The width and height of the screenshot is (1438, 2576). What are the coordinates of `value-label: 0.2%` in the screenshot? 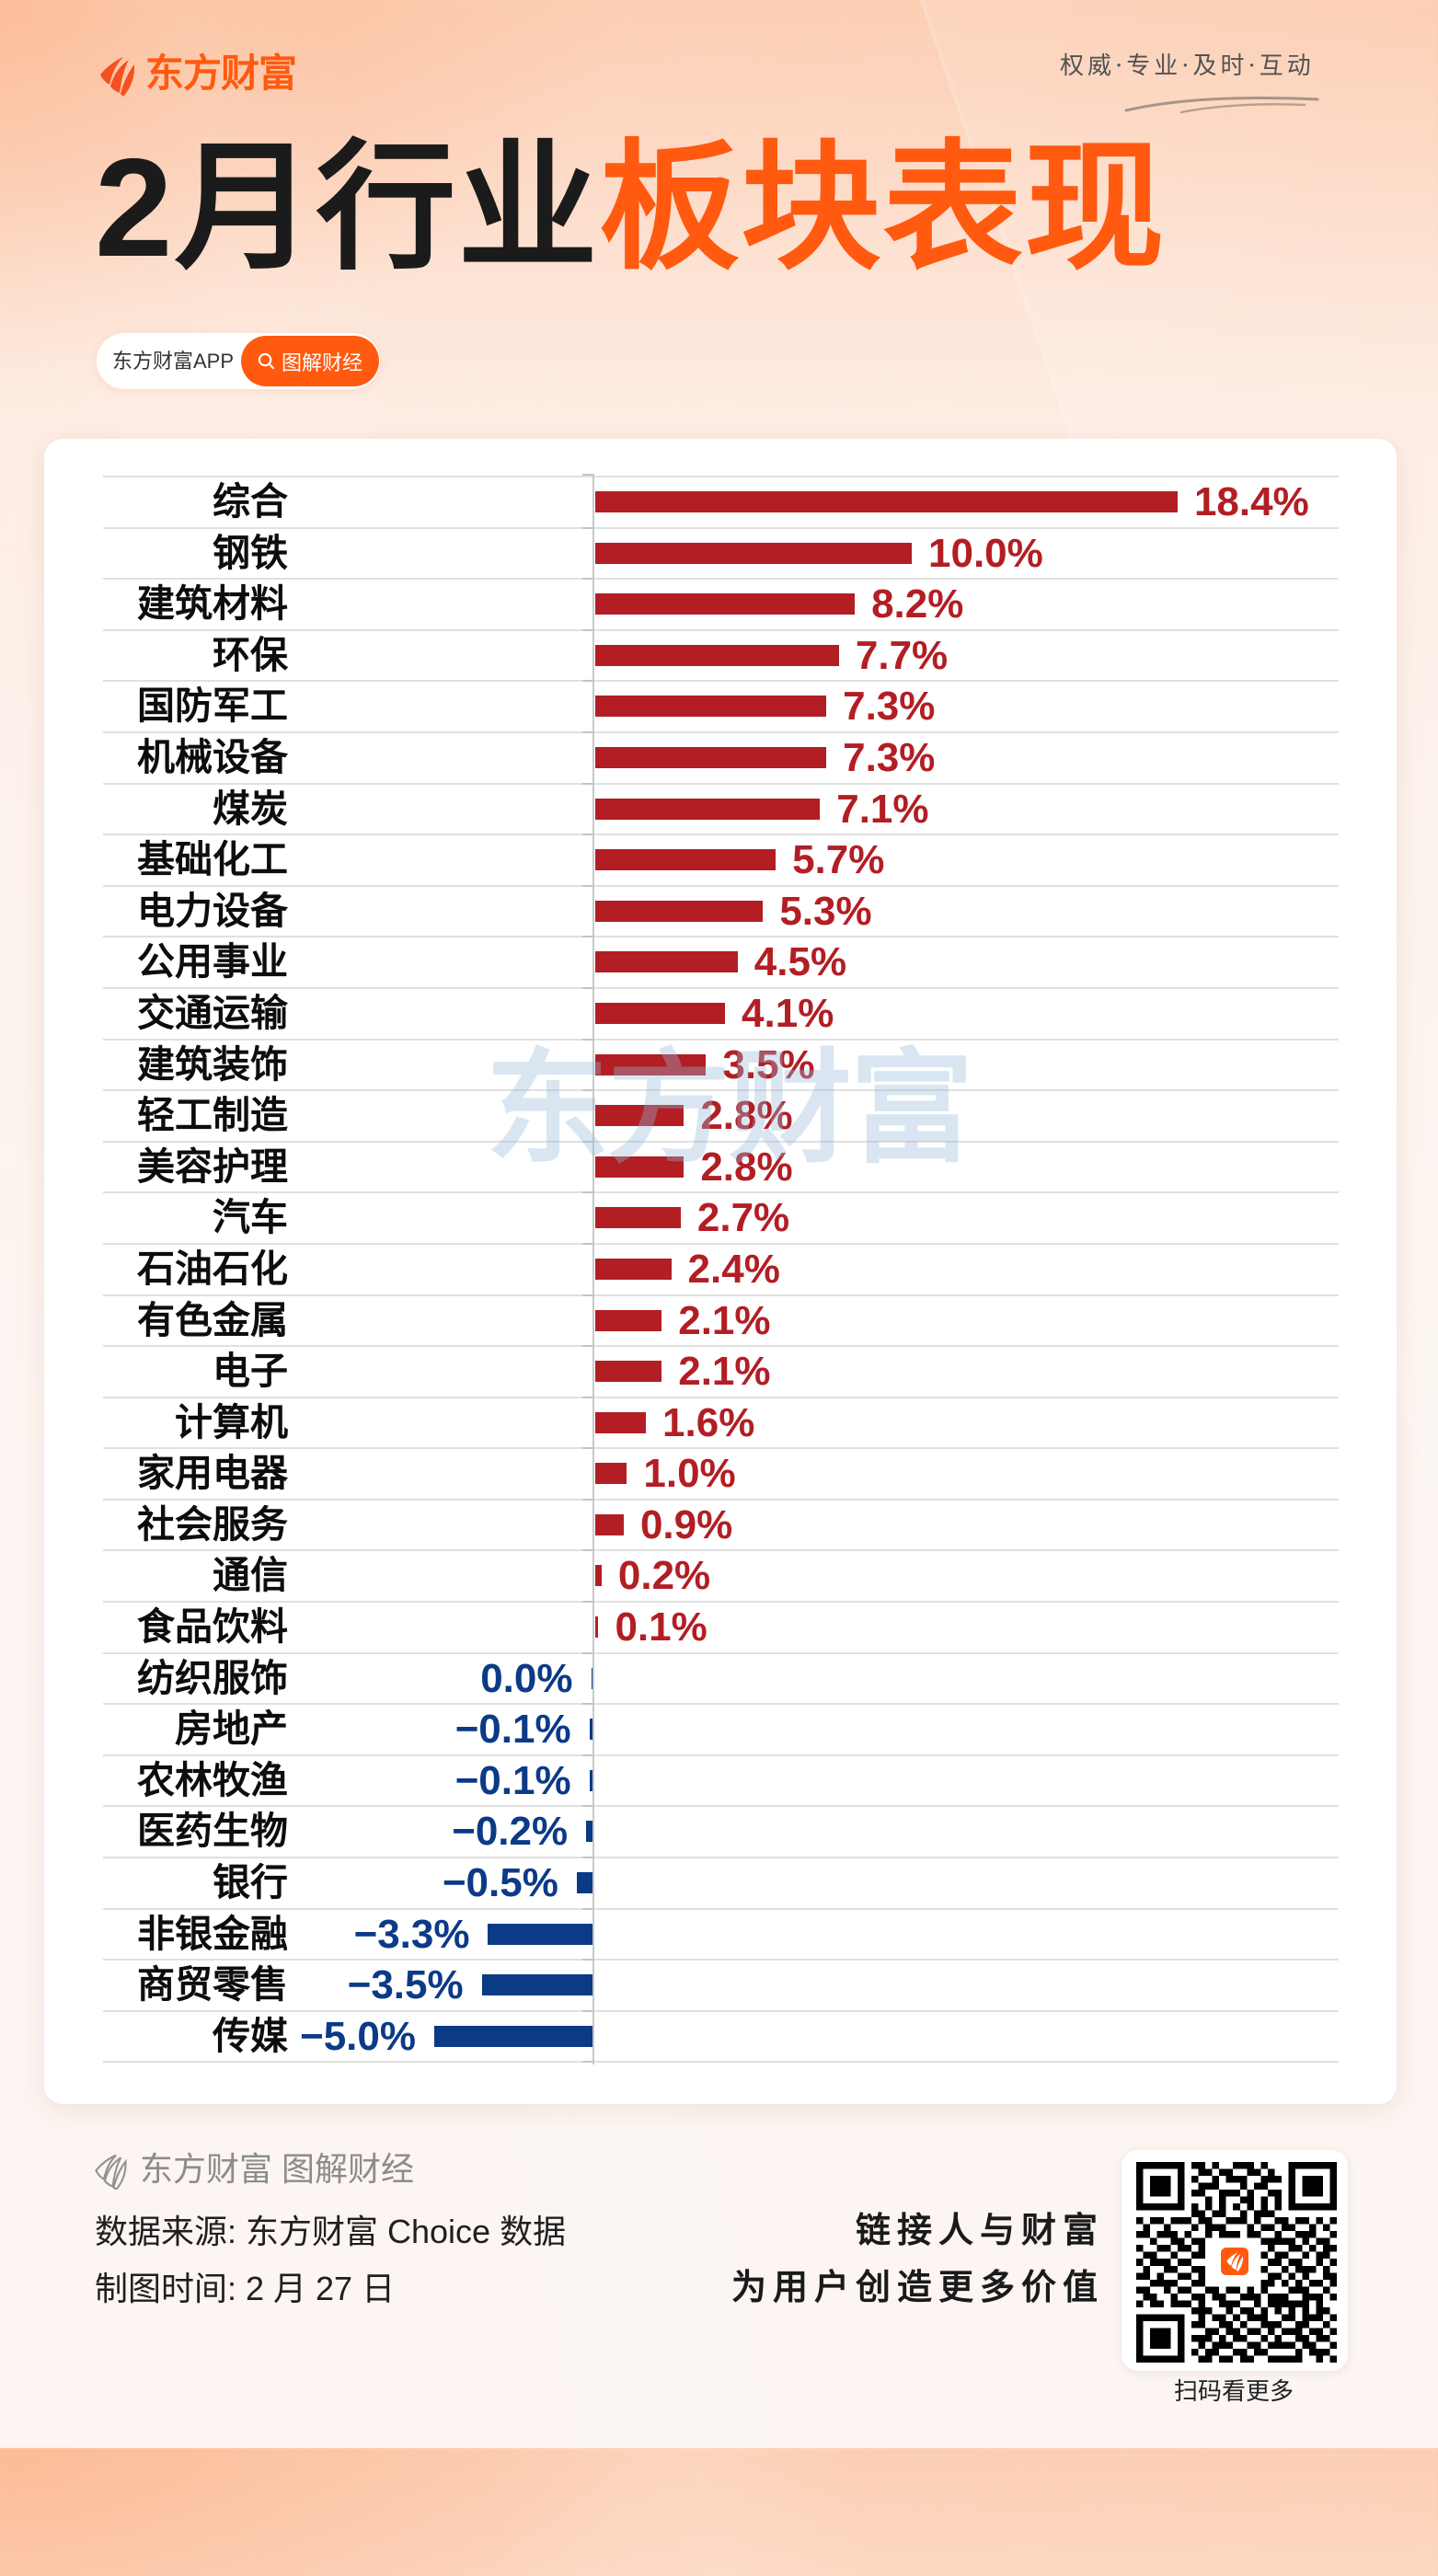 It's located at (664, 1576).